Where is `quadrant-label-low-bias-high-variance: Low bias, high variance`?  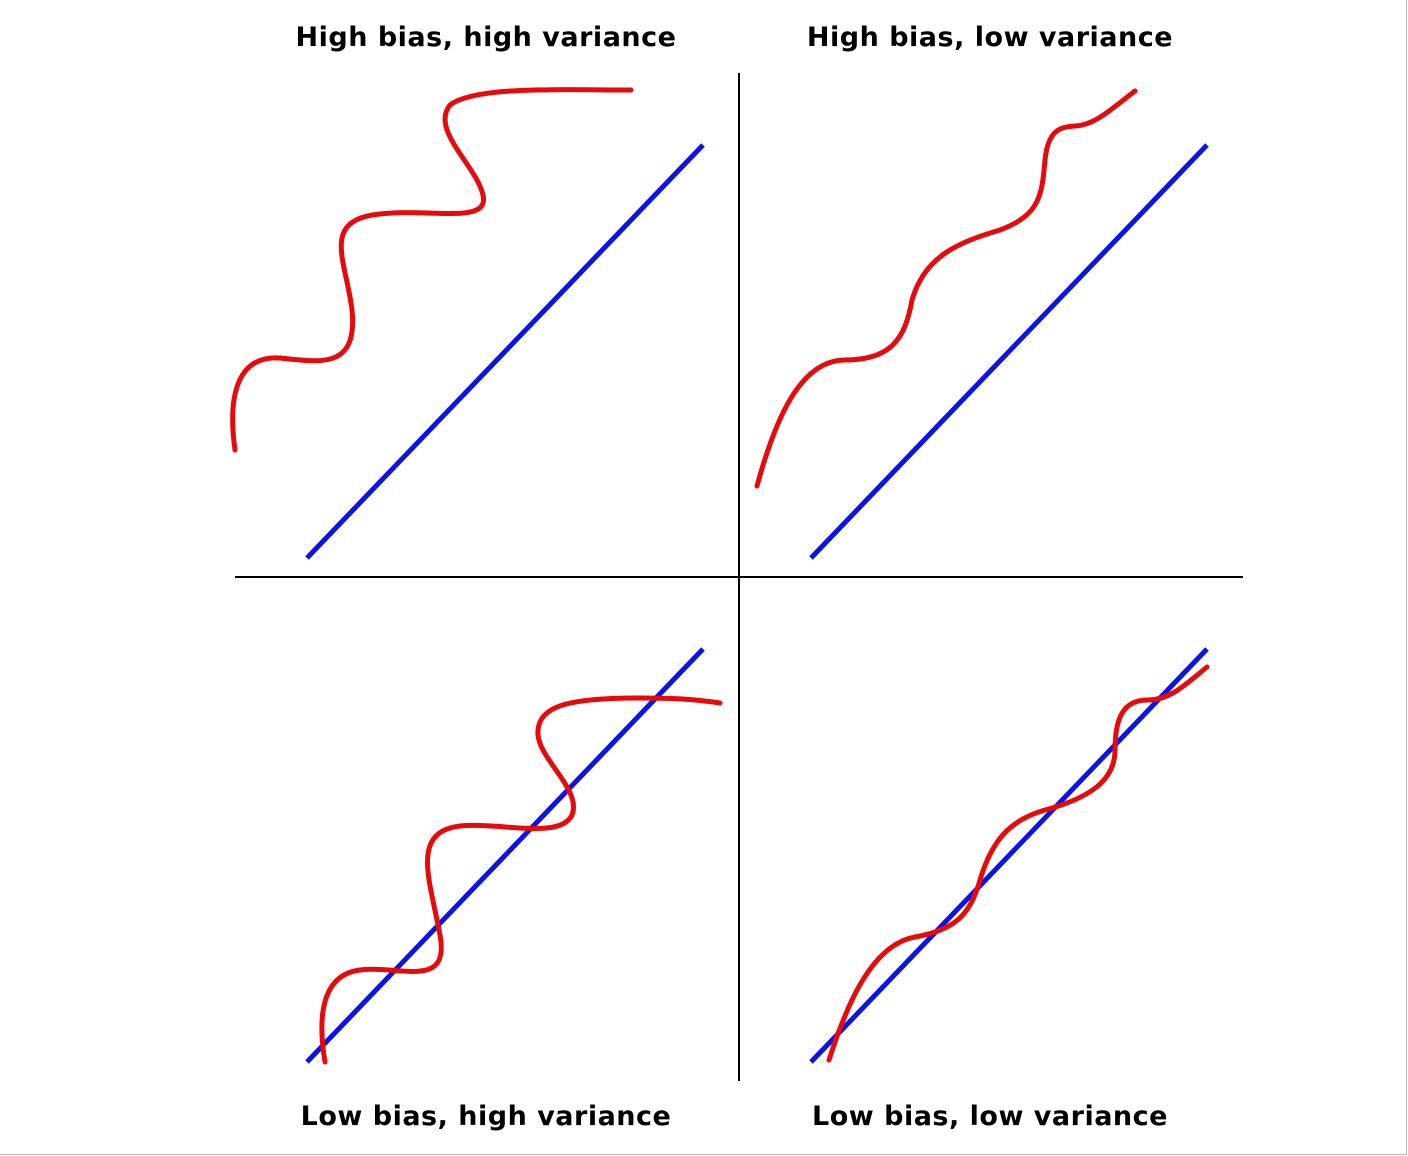 quadrant-label-low-bias-high-variance: Low bias, high variance is located at coordinates (486, 1116).